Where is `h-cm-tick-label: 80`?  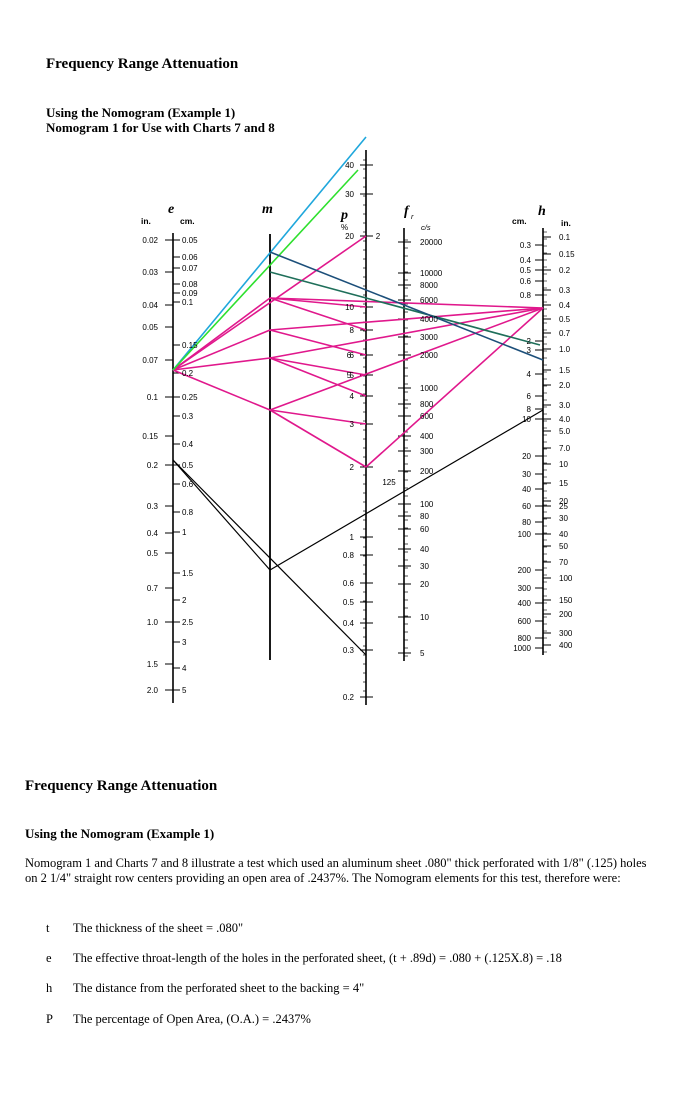
h-cm-tick-label: 80 is located at coordinates (526, 522).